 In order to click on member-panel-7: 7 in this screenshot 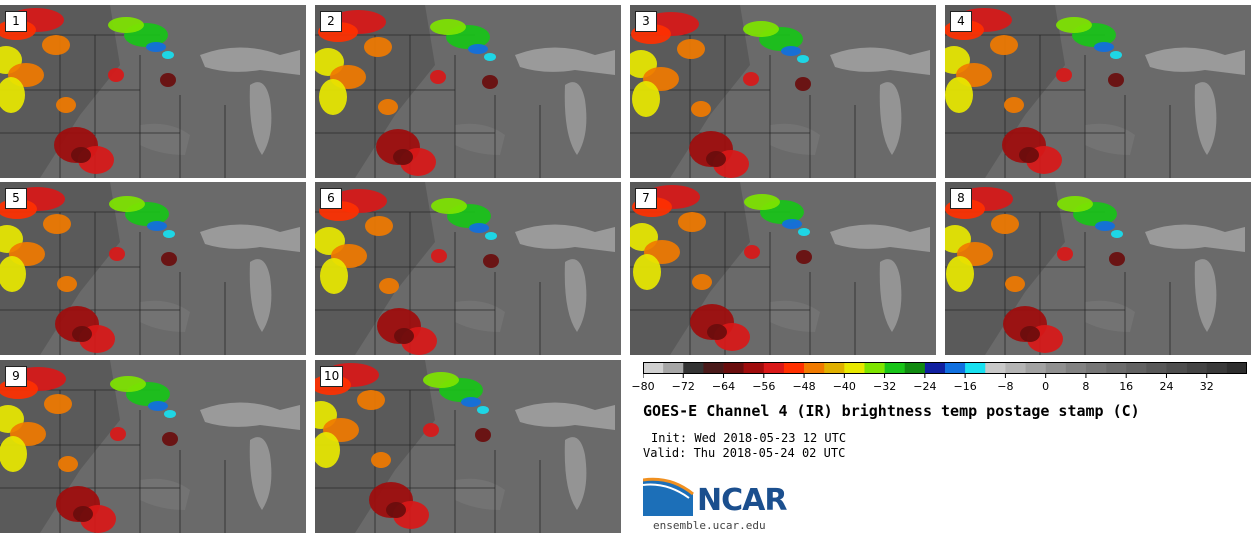, I will do `click(783, 268)`.